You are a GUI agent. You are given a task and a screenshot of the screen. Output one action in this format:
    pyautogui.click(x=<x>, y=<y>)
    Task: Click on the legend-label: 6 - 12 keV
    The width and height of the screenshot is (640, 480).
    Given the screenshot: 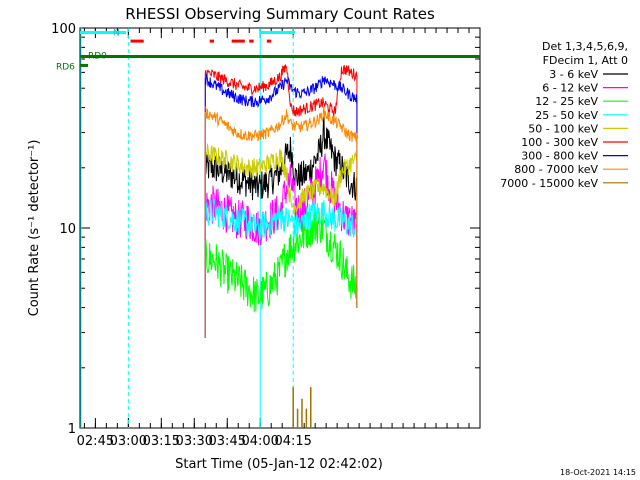 What is the action you would take?
    pyautogui.click(x=570, y=88)
    